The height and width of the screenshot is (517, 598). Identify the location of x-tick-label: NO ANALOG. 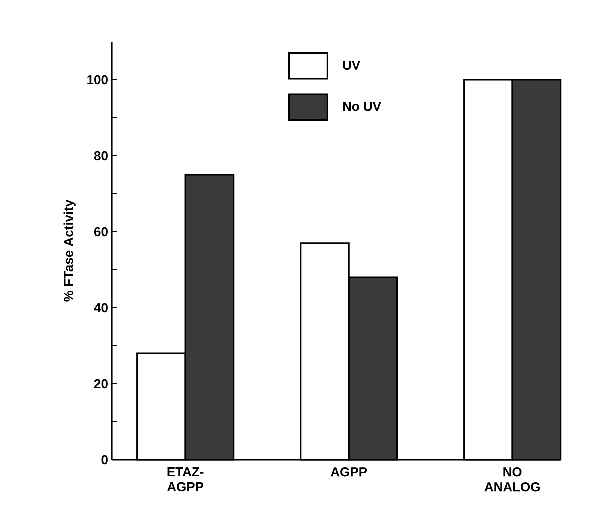
(512, 480).